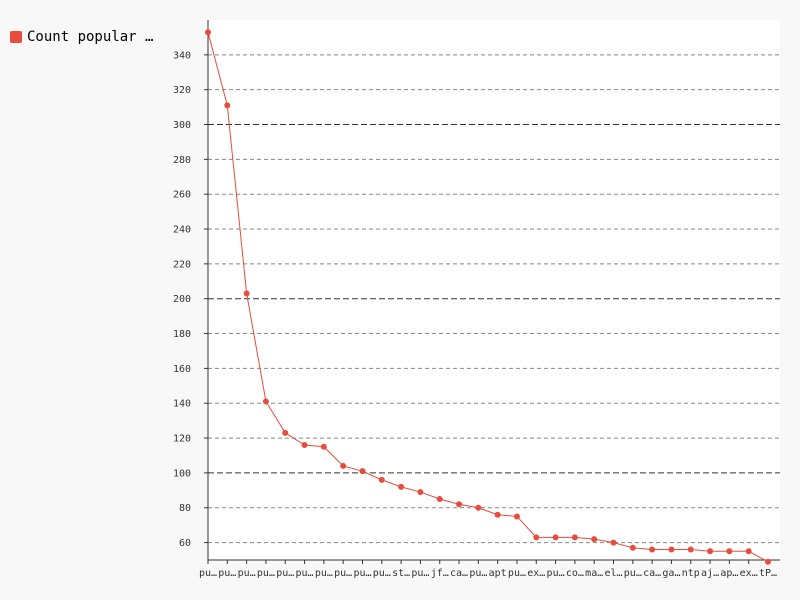  Describe the element at coordinates (182, 264) in the screenshot. I see `y-tick-label: 220` at that location.